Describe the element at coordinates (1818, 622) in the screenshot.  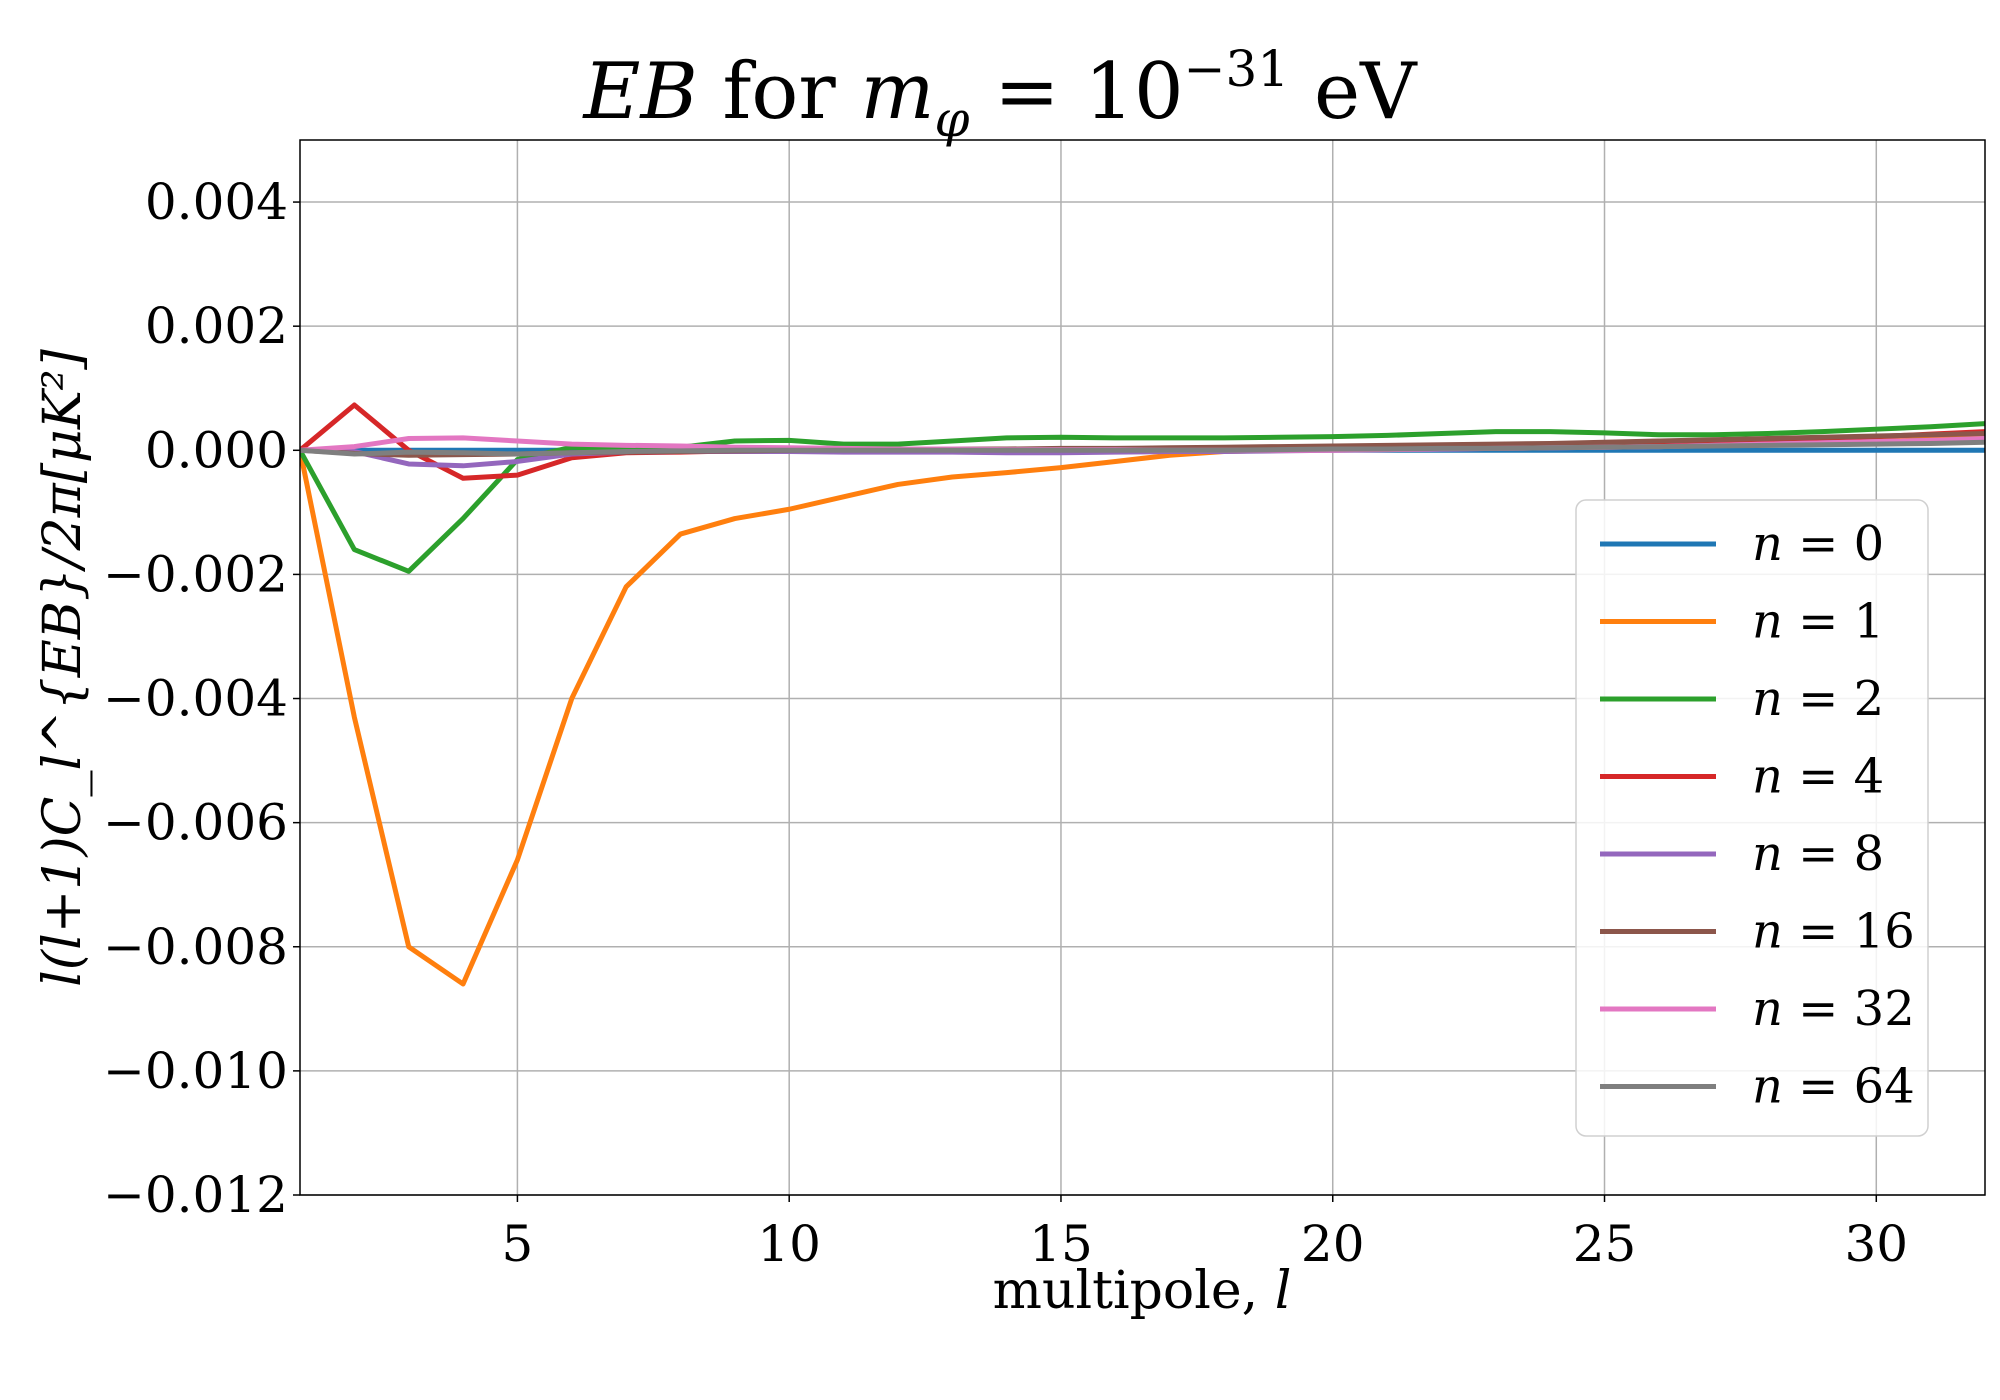
I see `legend-label-n-1: n = 1` at that location.